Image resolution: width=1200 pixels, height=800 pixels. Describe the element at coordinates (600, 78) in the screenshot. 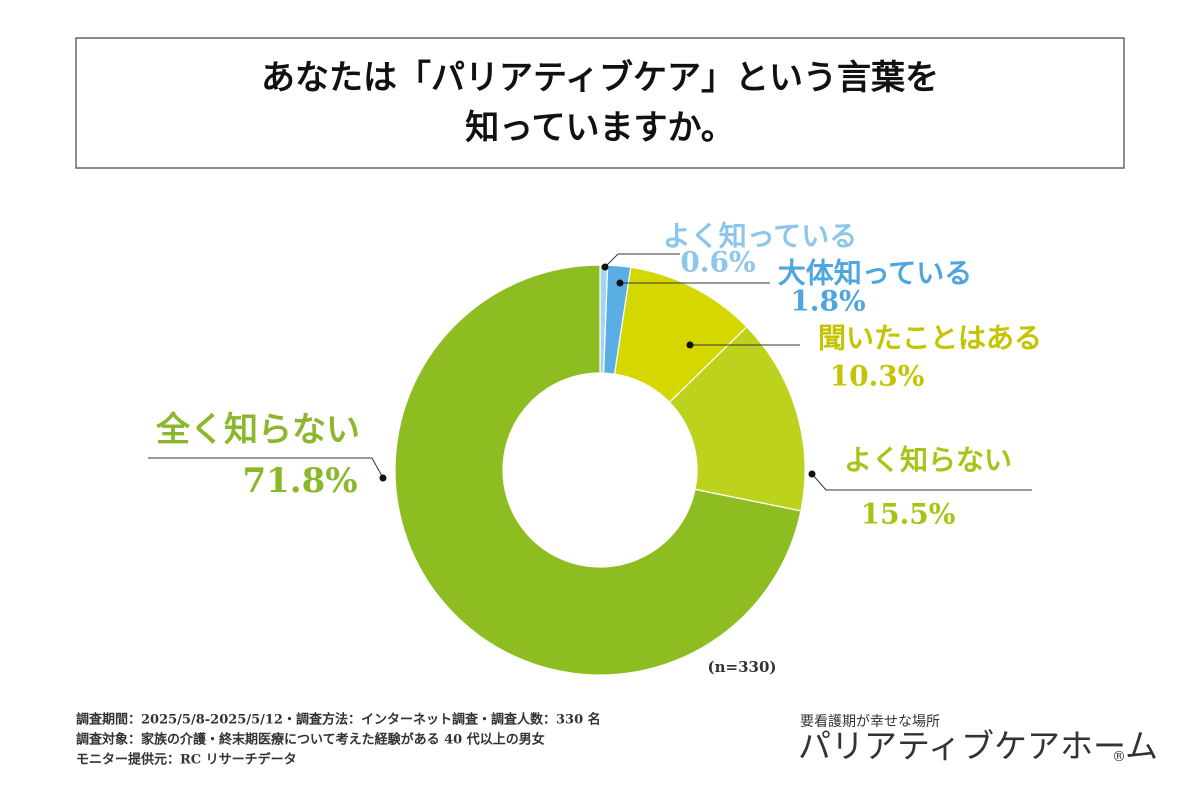

I see `chart-title: あなたは「パリアティブケア」という言葉を` at that location.